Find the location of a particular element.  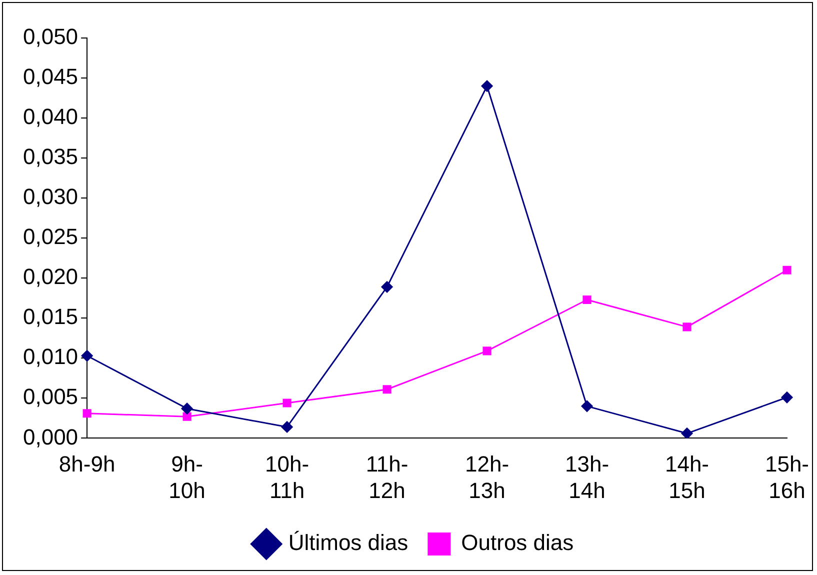

y-tick-label: 0,050 is located at coordinates (50, 37).